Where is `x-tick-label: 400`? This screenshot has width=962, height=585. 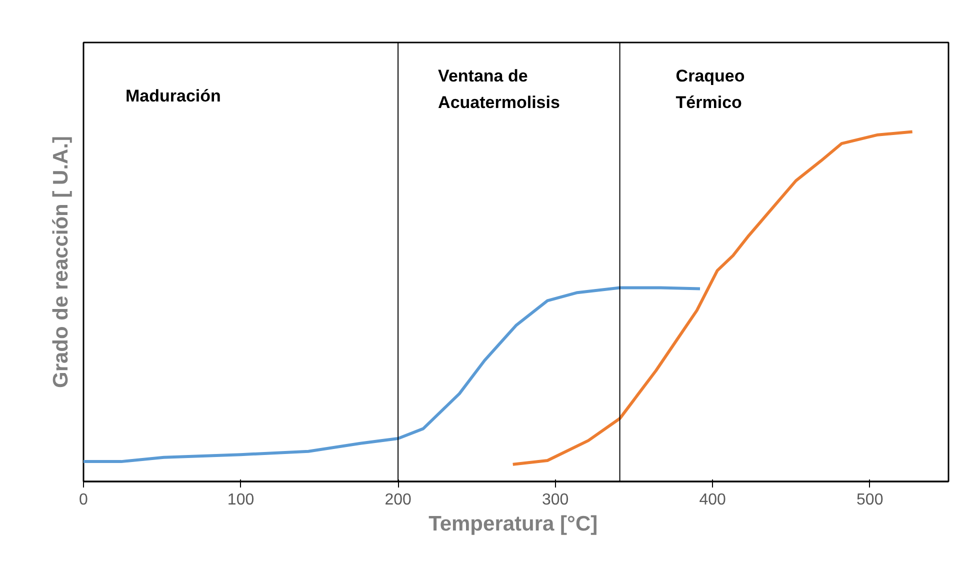
x-tick-label: 400 is located at coordinates (712, 500).